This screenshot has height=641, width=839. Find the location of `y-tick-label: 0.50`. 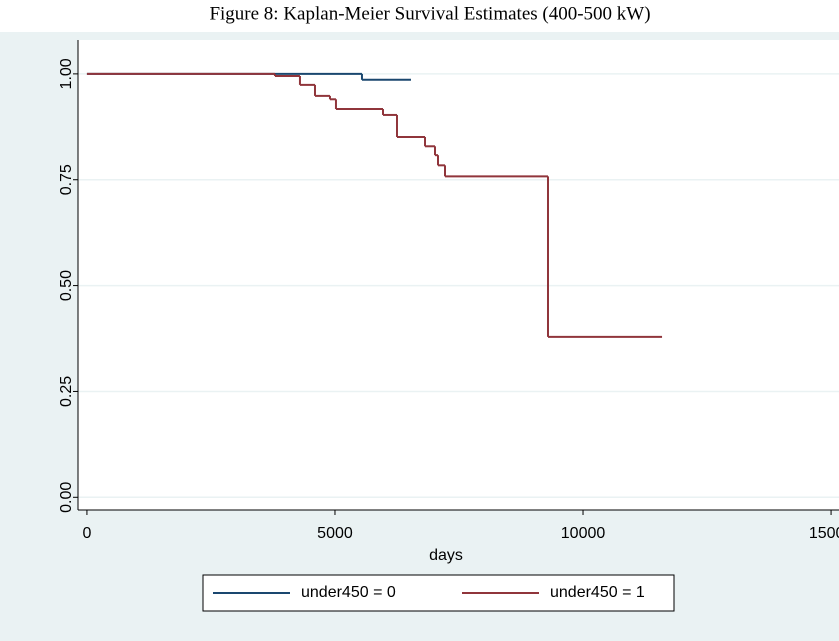

y-tick-label: 0.50 is located at coordinates (66, 285).